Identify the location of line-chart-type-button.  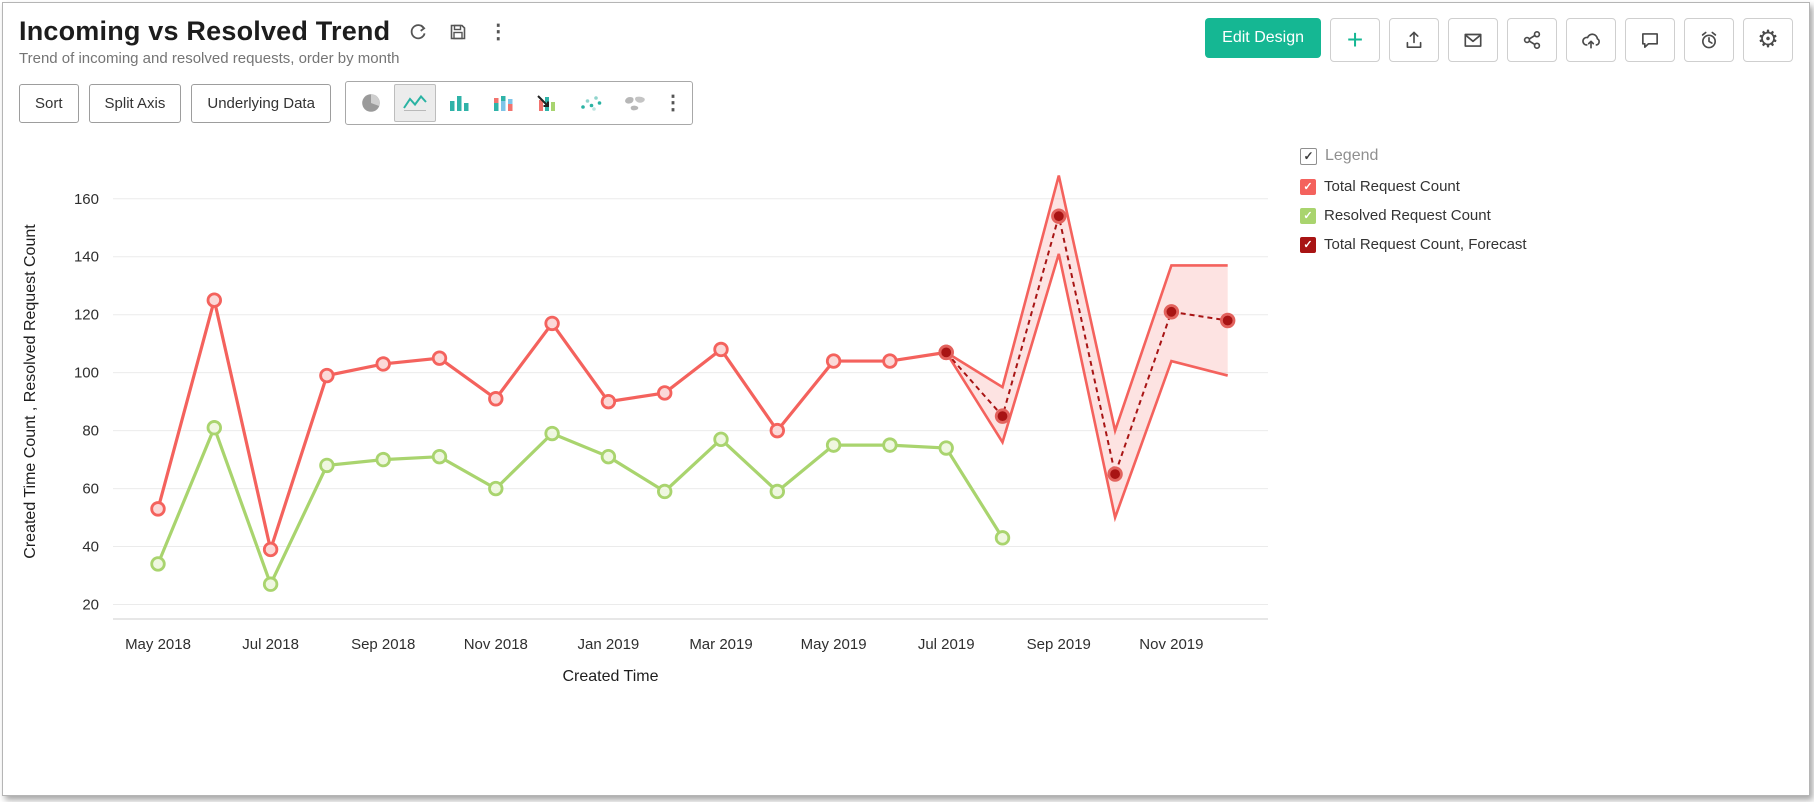
(414, 103).